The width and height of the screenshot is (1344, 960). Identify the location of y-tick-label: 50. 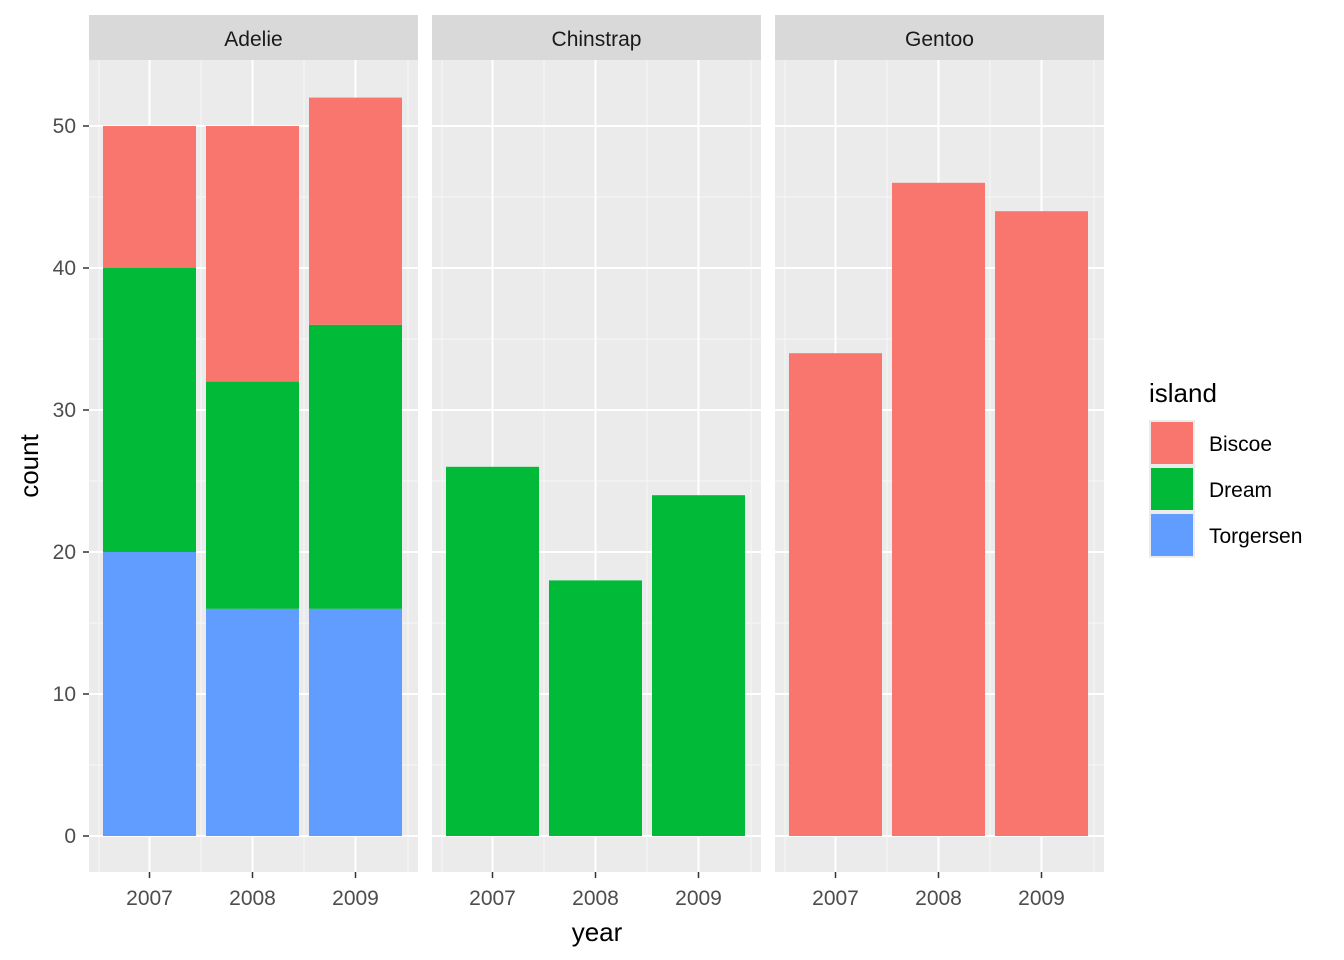
(64, 126).